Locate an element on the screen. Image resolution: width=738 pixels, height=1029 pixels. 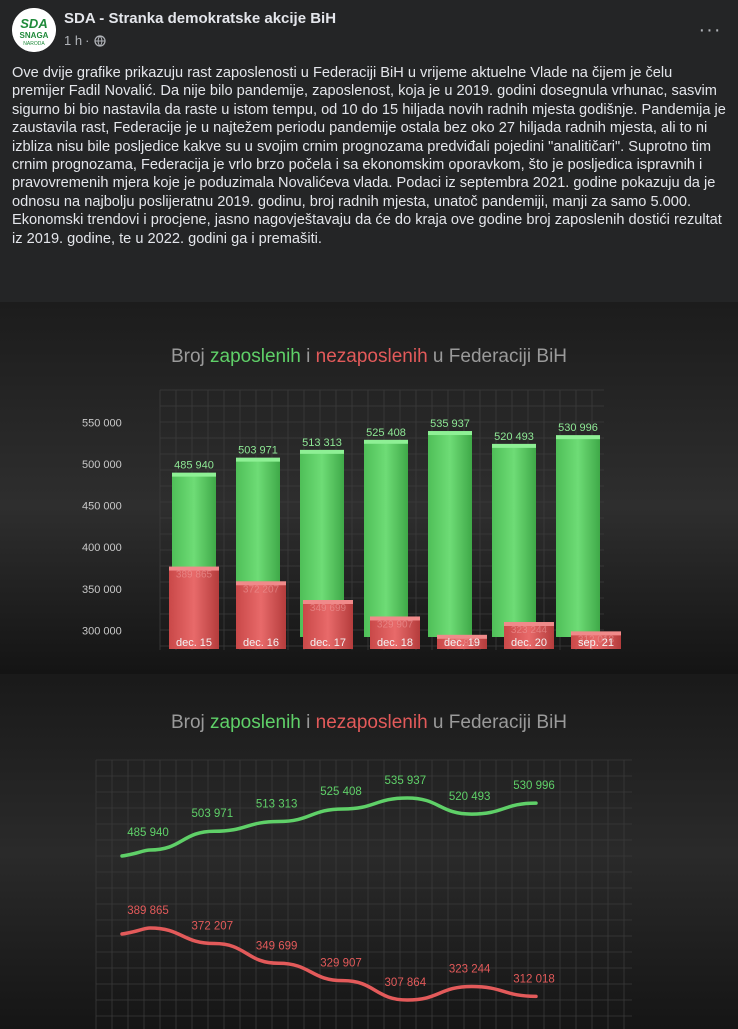
bar-employed-label: 530 996 is located at coordinates (578, 428).